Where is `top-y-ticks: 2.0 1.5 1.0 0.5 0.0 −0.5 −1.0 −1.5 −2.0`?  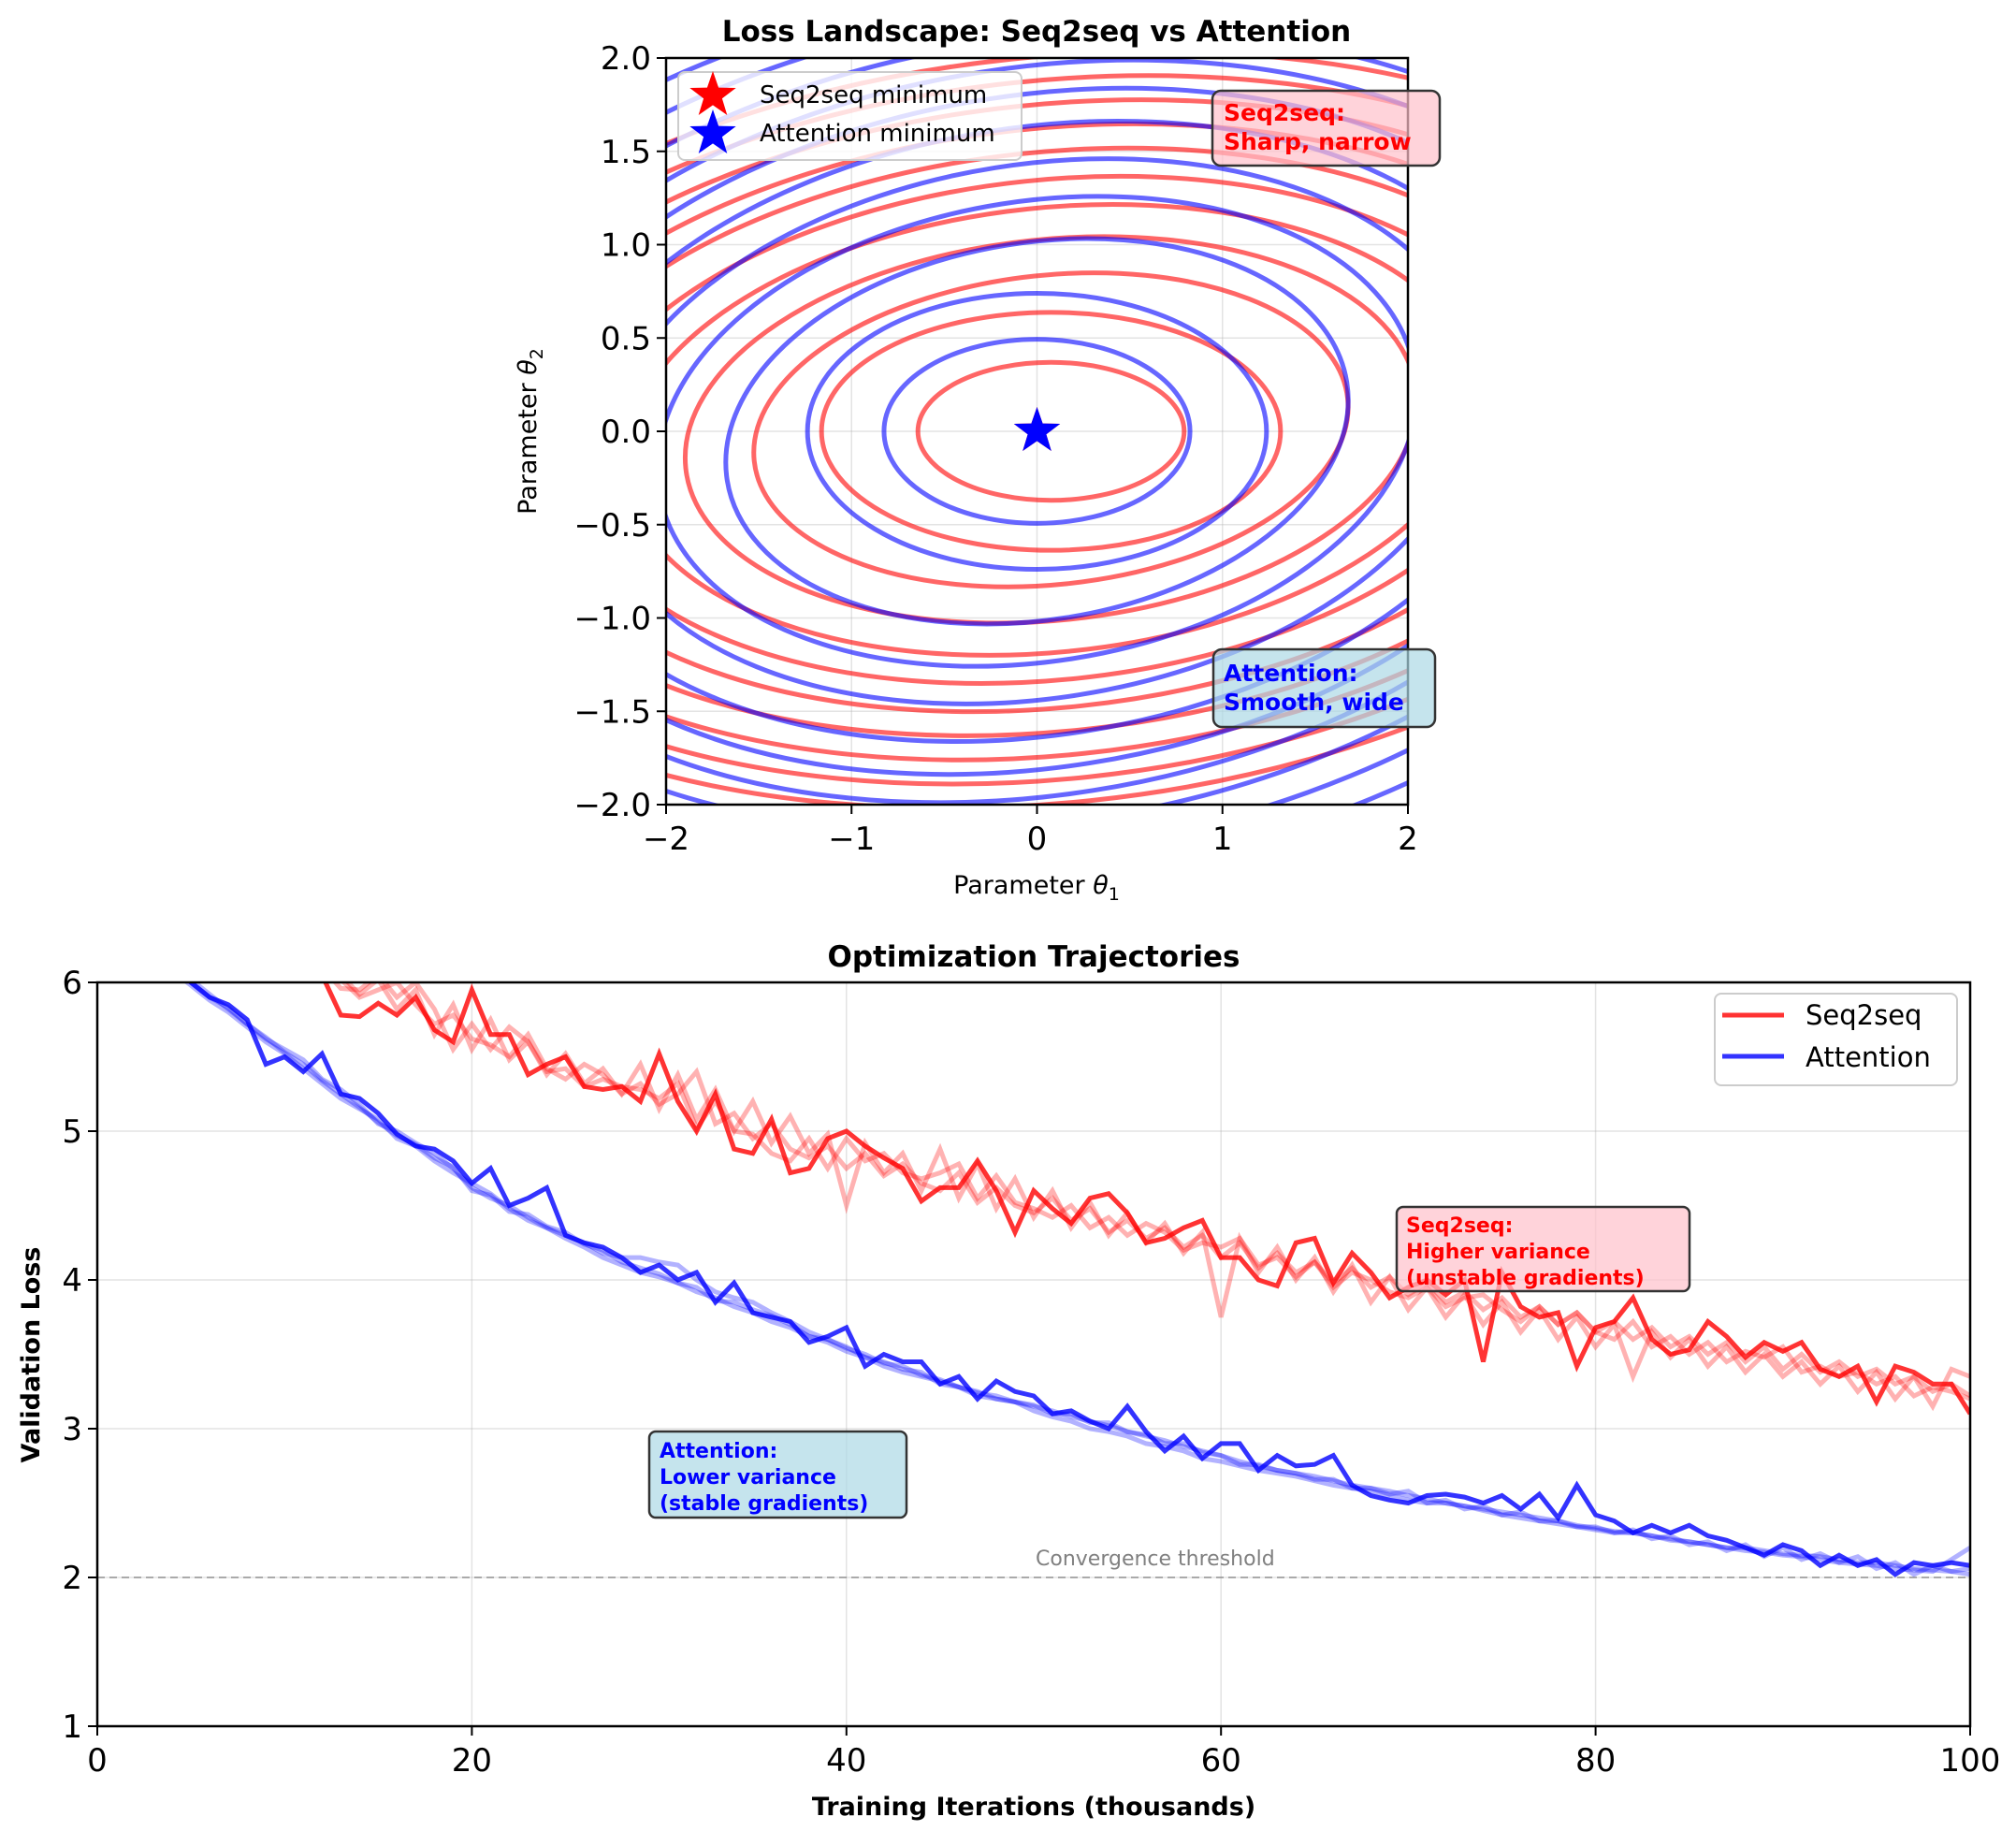
top-y-ticks: 2.0 1.5 1.0 0.5 0.0 −0.5 −1.0 −1.5 −2.0 is located at coordinates (620, 432).